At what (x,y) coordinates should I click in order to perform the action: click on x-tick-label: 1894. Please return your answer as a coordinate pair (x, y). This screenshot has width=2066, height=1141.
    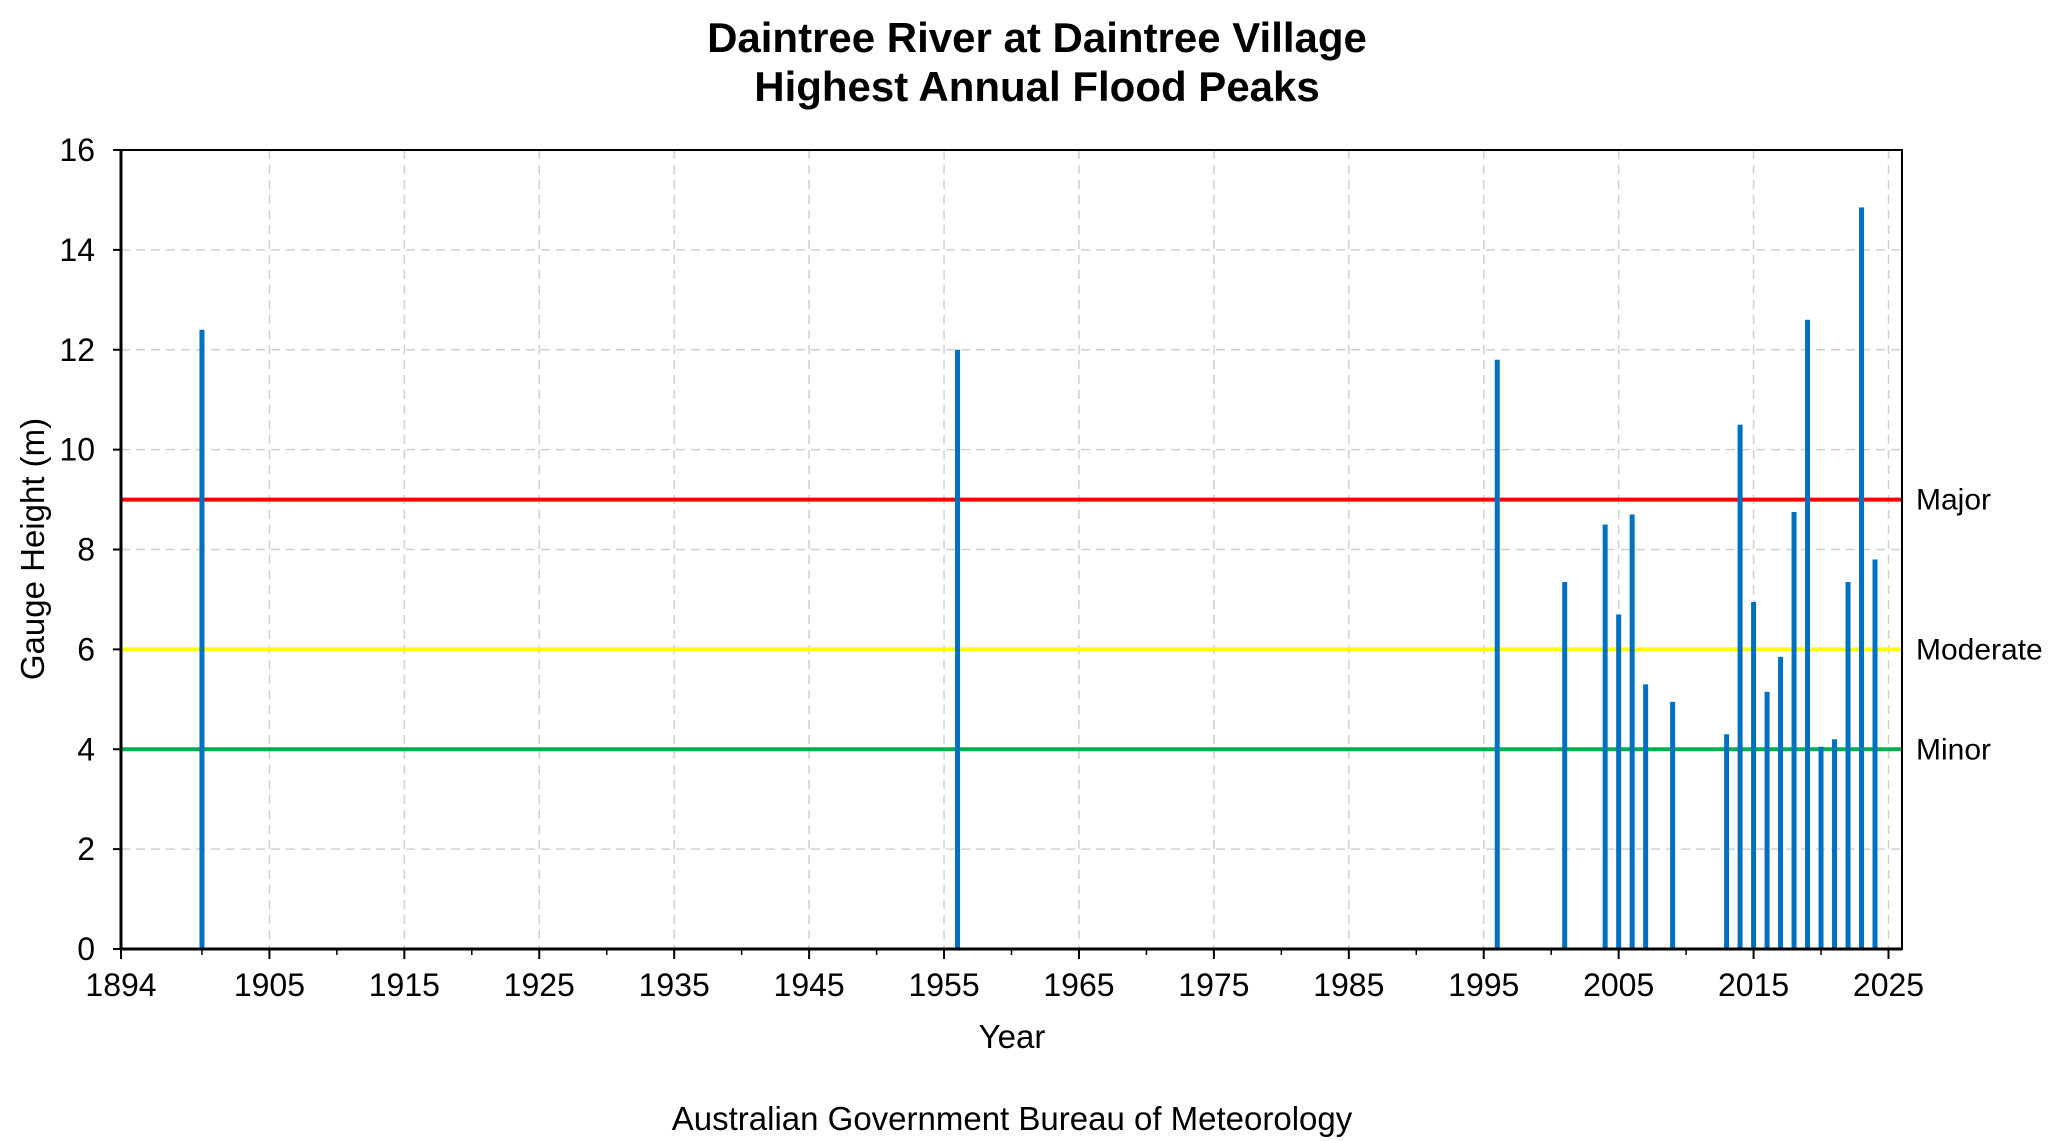
    Looking at the image, I should click on (120, 985).